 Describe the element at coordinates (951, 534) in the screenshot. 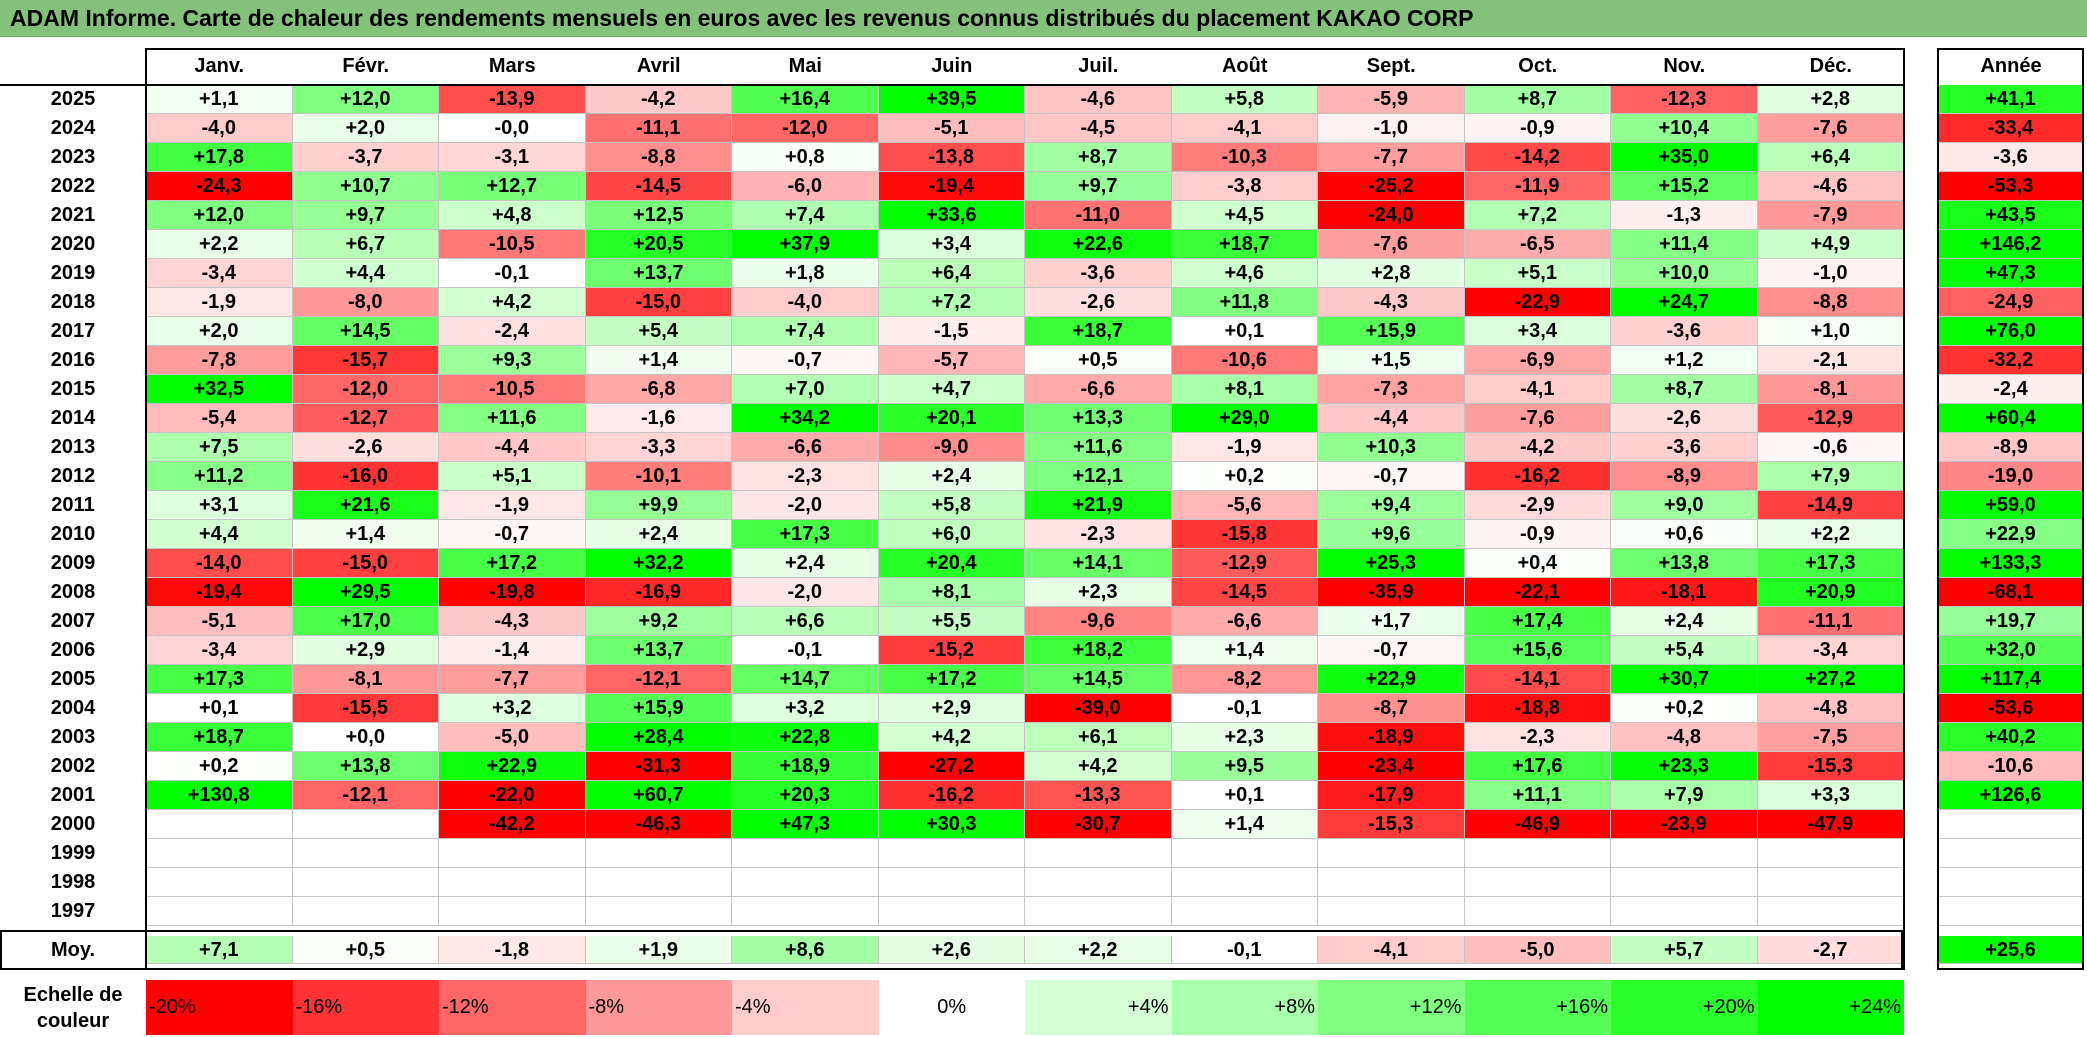

I see `heatmap-cell: +6,0` at that location.